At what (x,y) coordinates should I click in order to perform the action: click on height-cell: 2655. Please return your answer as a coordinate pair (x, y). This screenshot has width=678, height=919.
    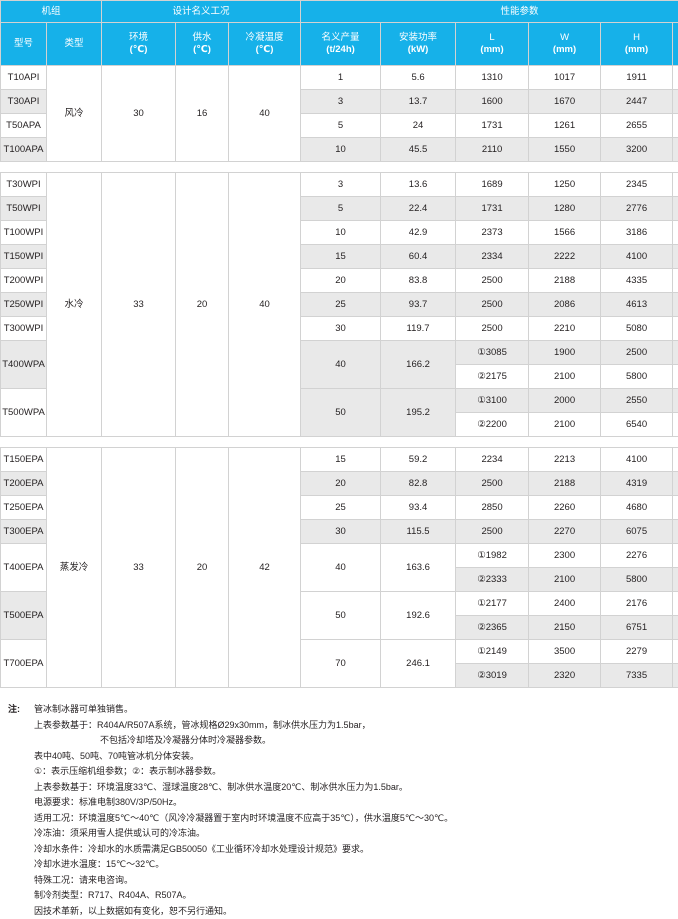
    Looking at the image, I should click on (637, 126).